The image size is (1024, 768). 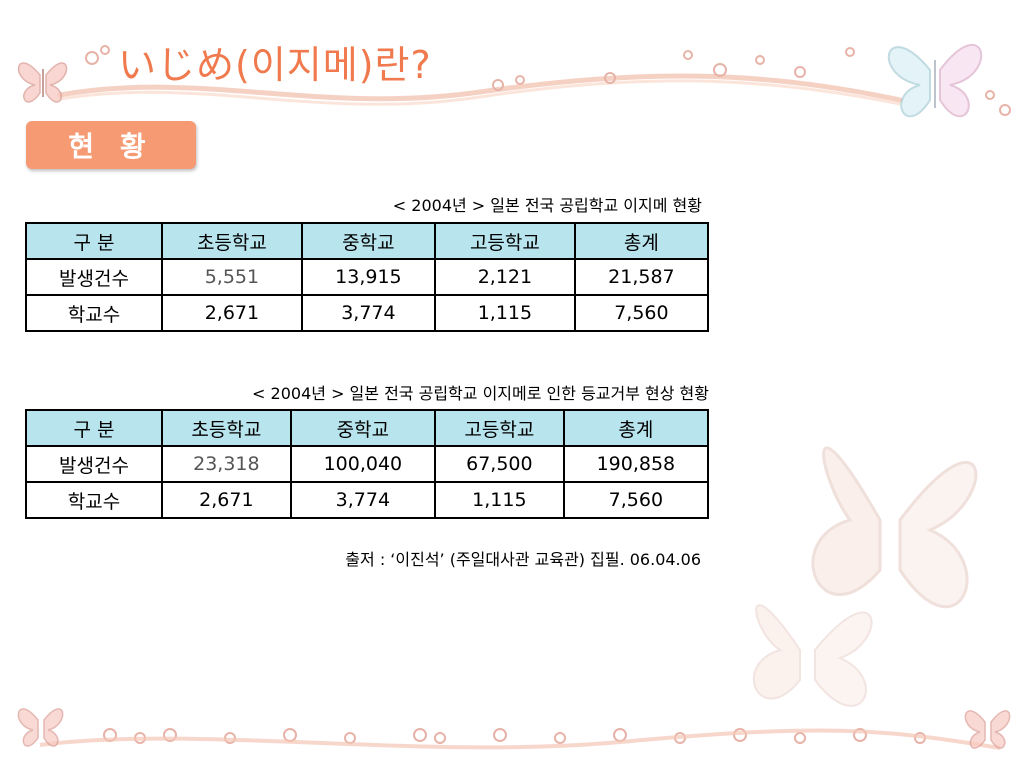 I want to click on bottom-ribbon-swirl, so click(x=520, y=739).